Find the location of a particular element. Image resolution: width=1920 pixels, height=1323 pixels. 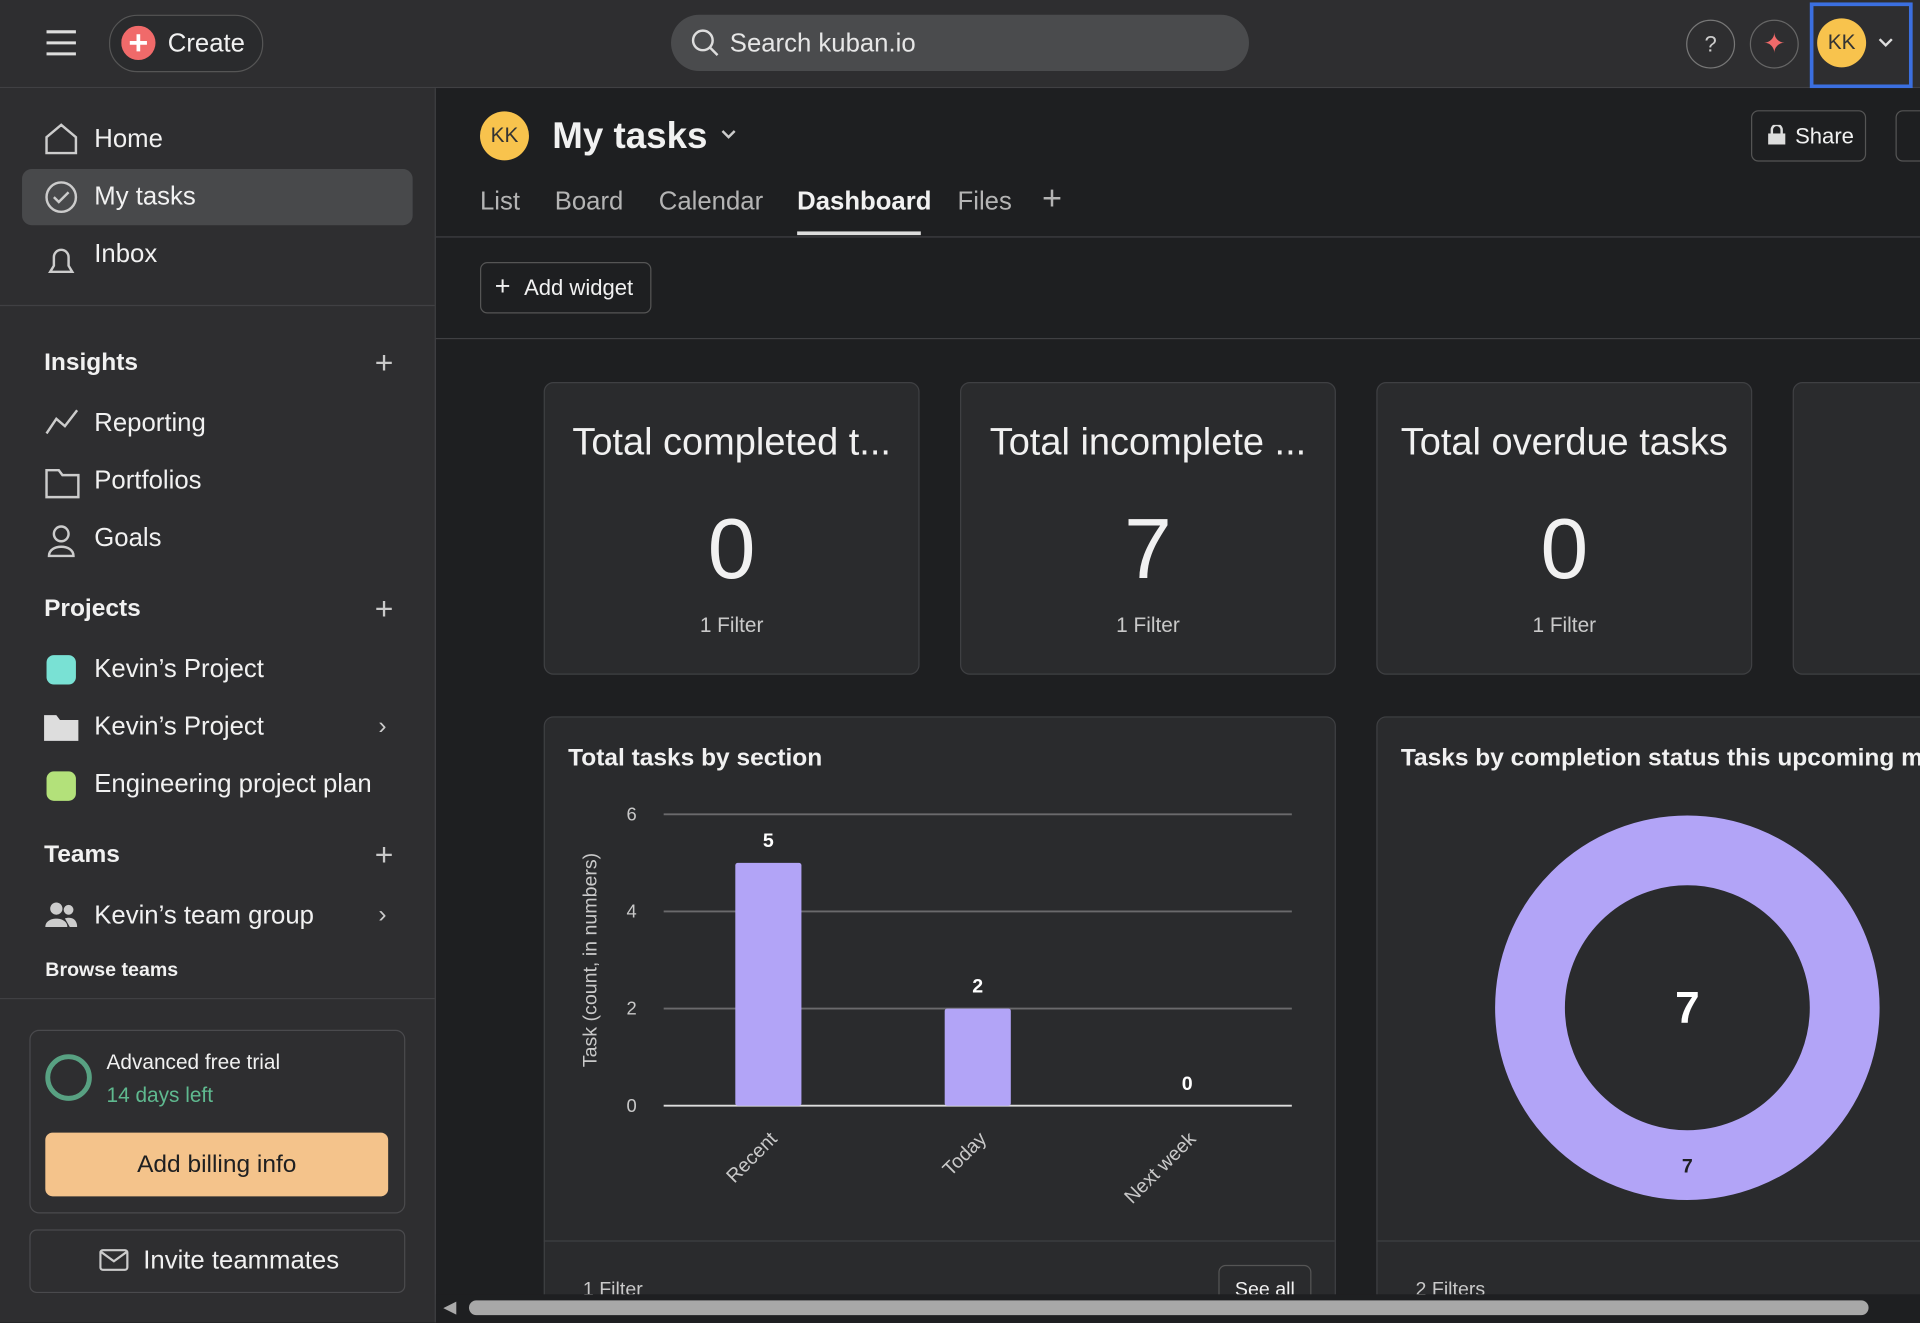

customize-button is located at coordinates (1907, 136).